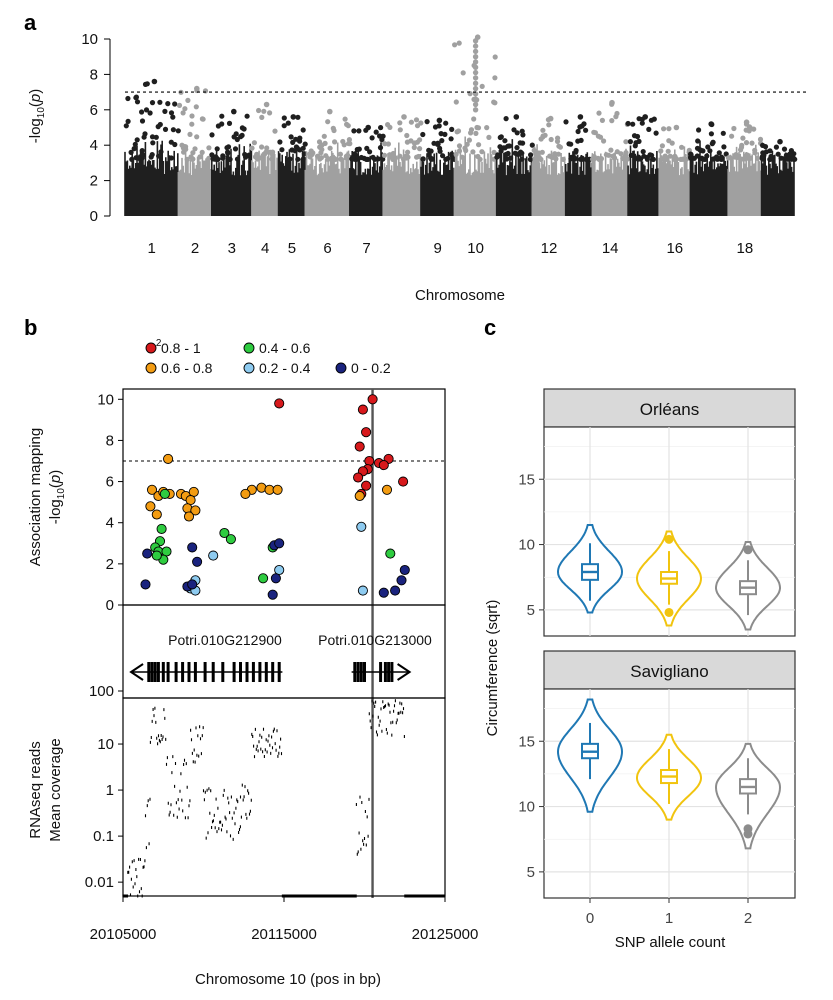  I want to click on chromosome-label-1: 1, so click(152, 248).